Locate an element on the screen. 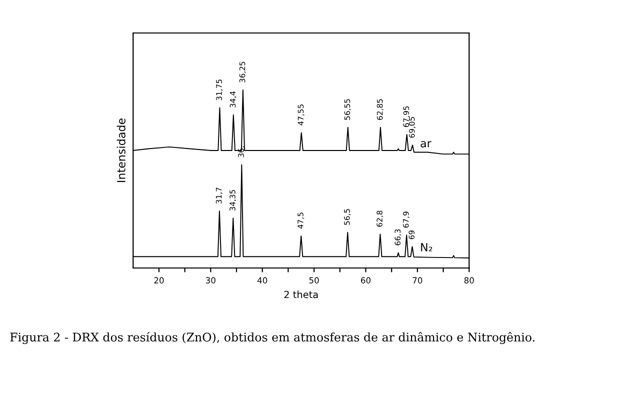  x-tick-label: 40 is located at coordinates (262, 280).